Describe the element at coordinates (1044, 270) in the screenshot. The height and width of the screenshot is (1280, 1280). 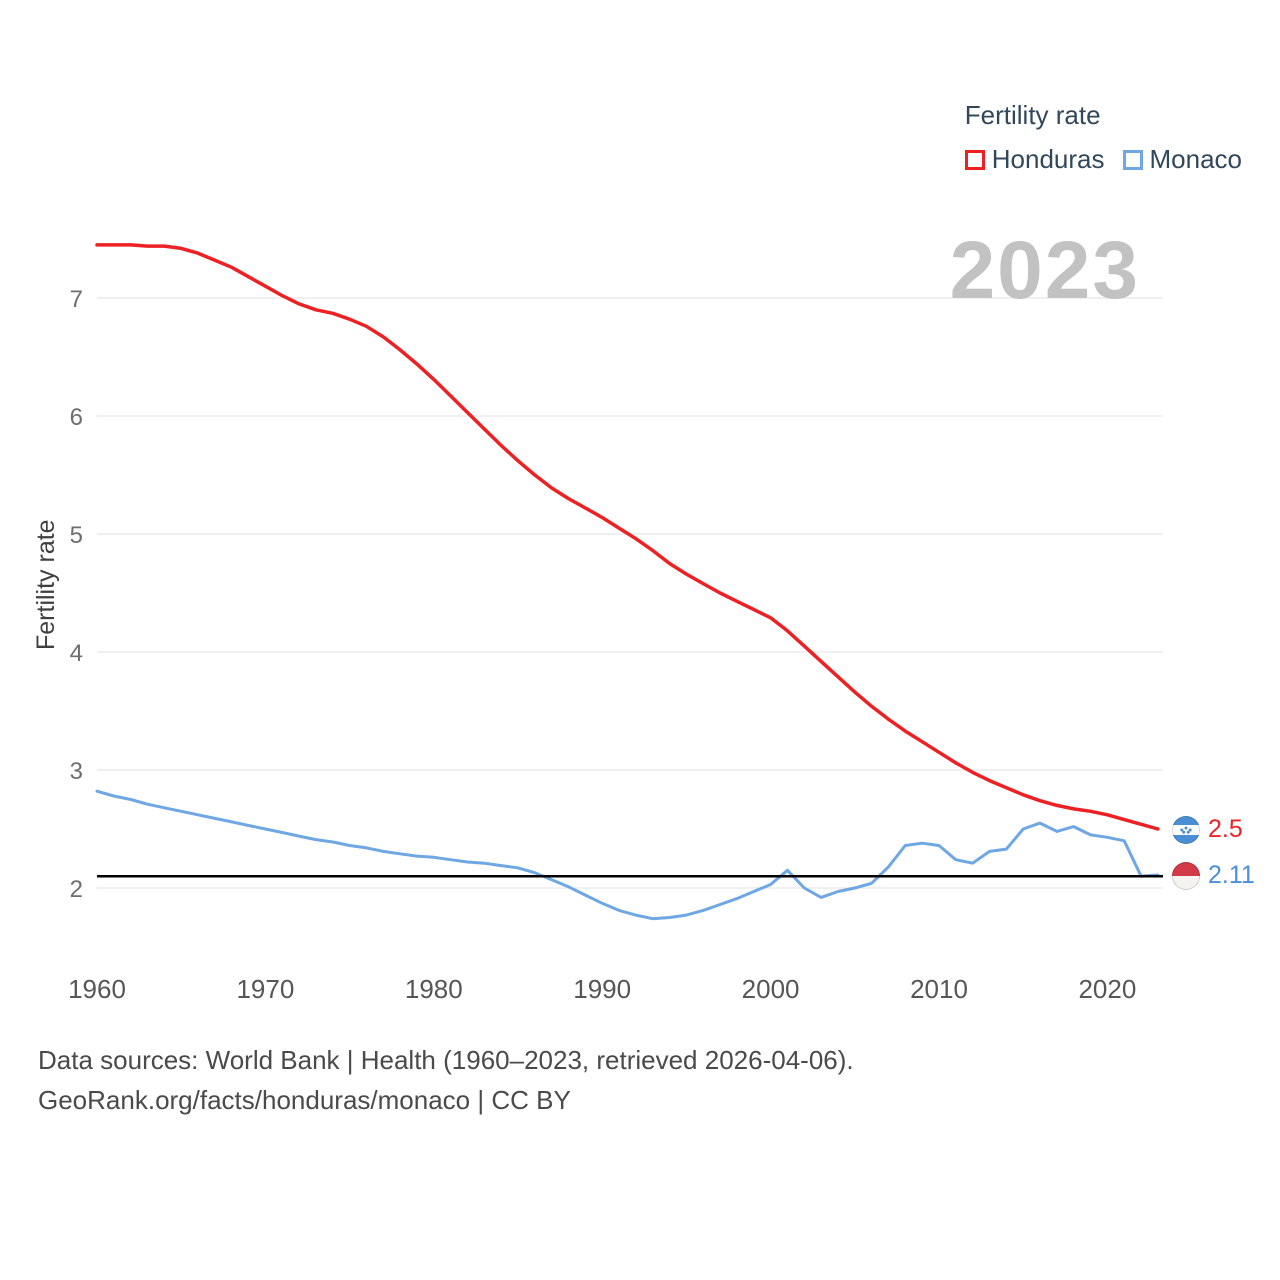
I see `year-watermark: 2023` at that location.